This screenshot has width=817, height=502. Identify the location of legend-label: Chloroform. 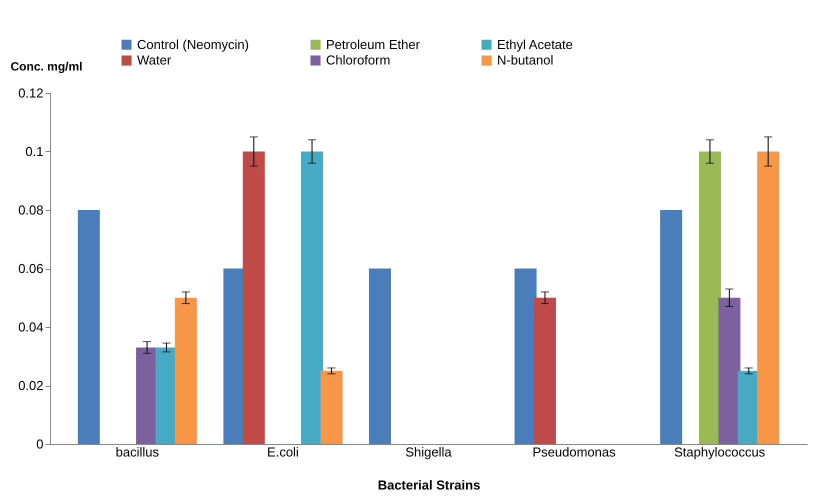
(358, 60).